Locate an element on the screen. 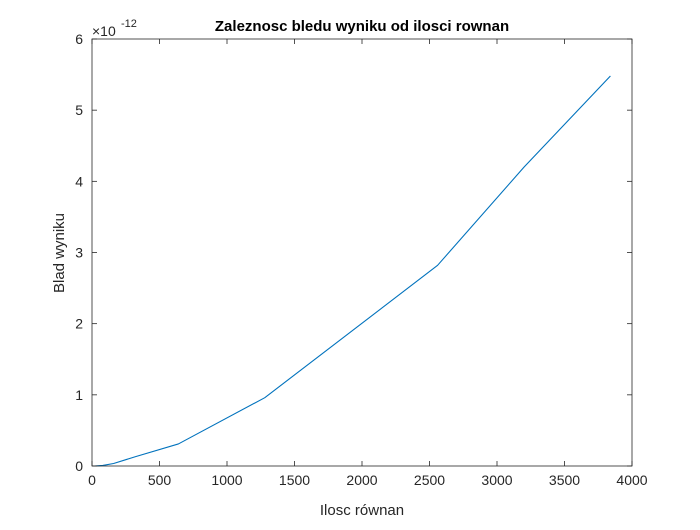 The height and width of the screenshot is (530, 700). x-tick-label: 2000 is located at coordinates (361, 480).